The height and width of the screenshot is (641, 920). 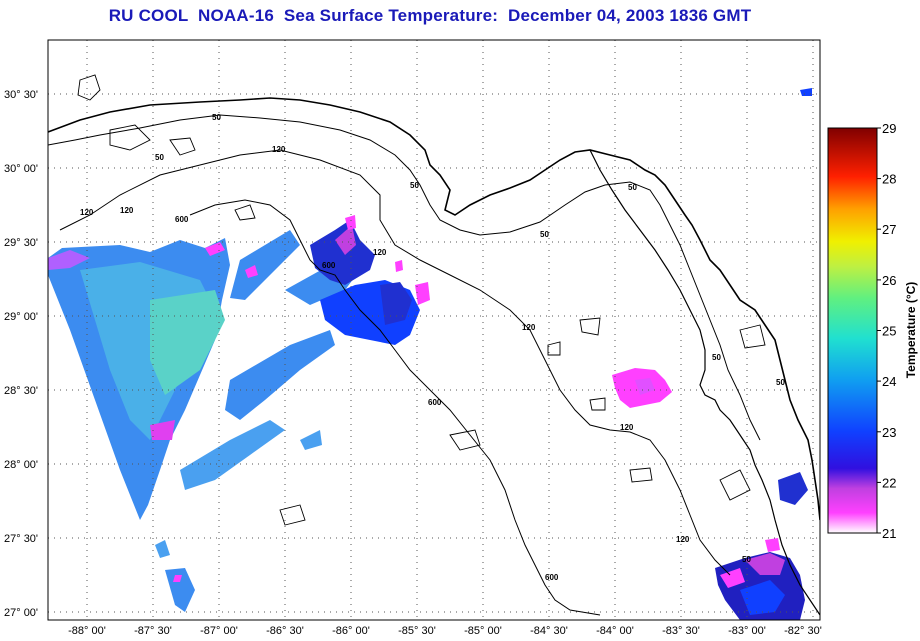 What do you see at coordinates (483, 631) in the screenshot?
I see `lon-label: -85° 00'` at bounding box center [483, 631].